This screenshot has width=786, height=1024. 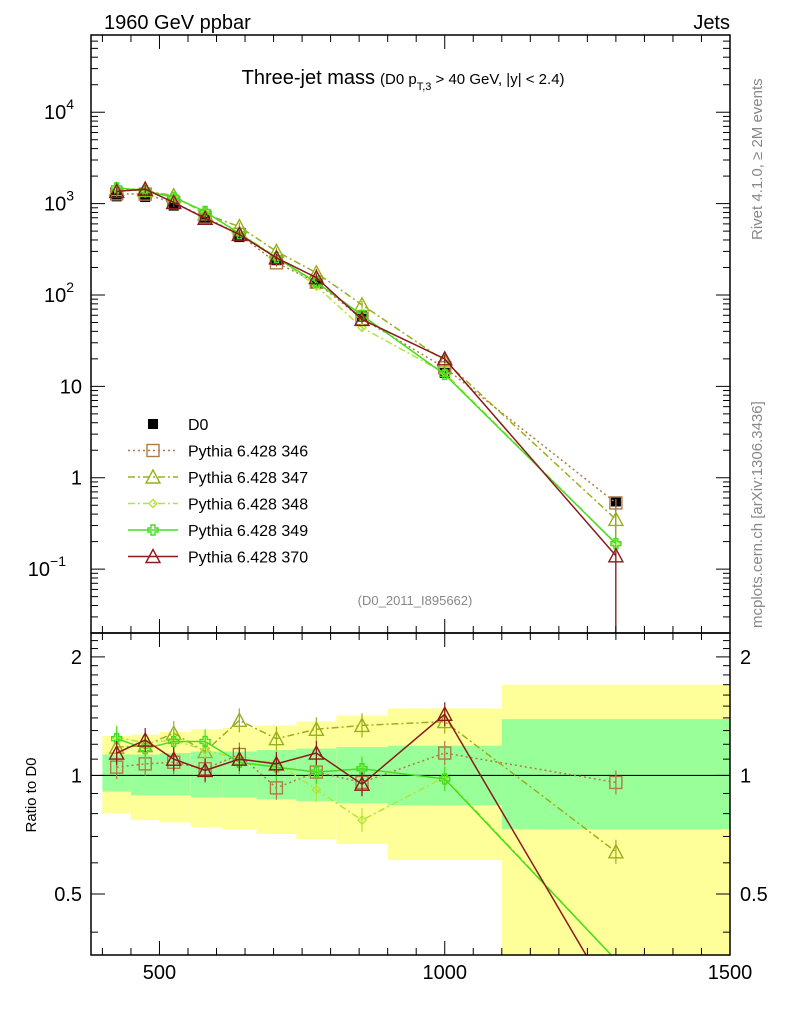 I want to click on y-tick-label: 10⁻¹, so click(x=47, y=567).